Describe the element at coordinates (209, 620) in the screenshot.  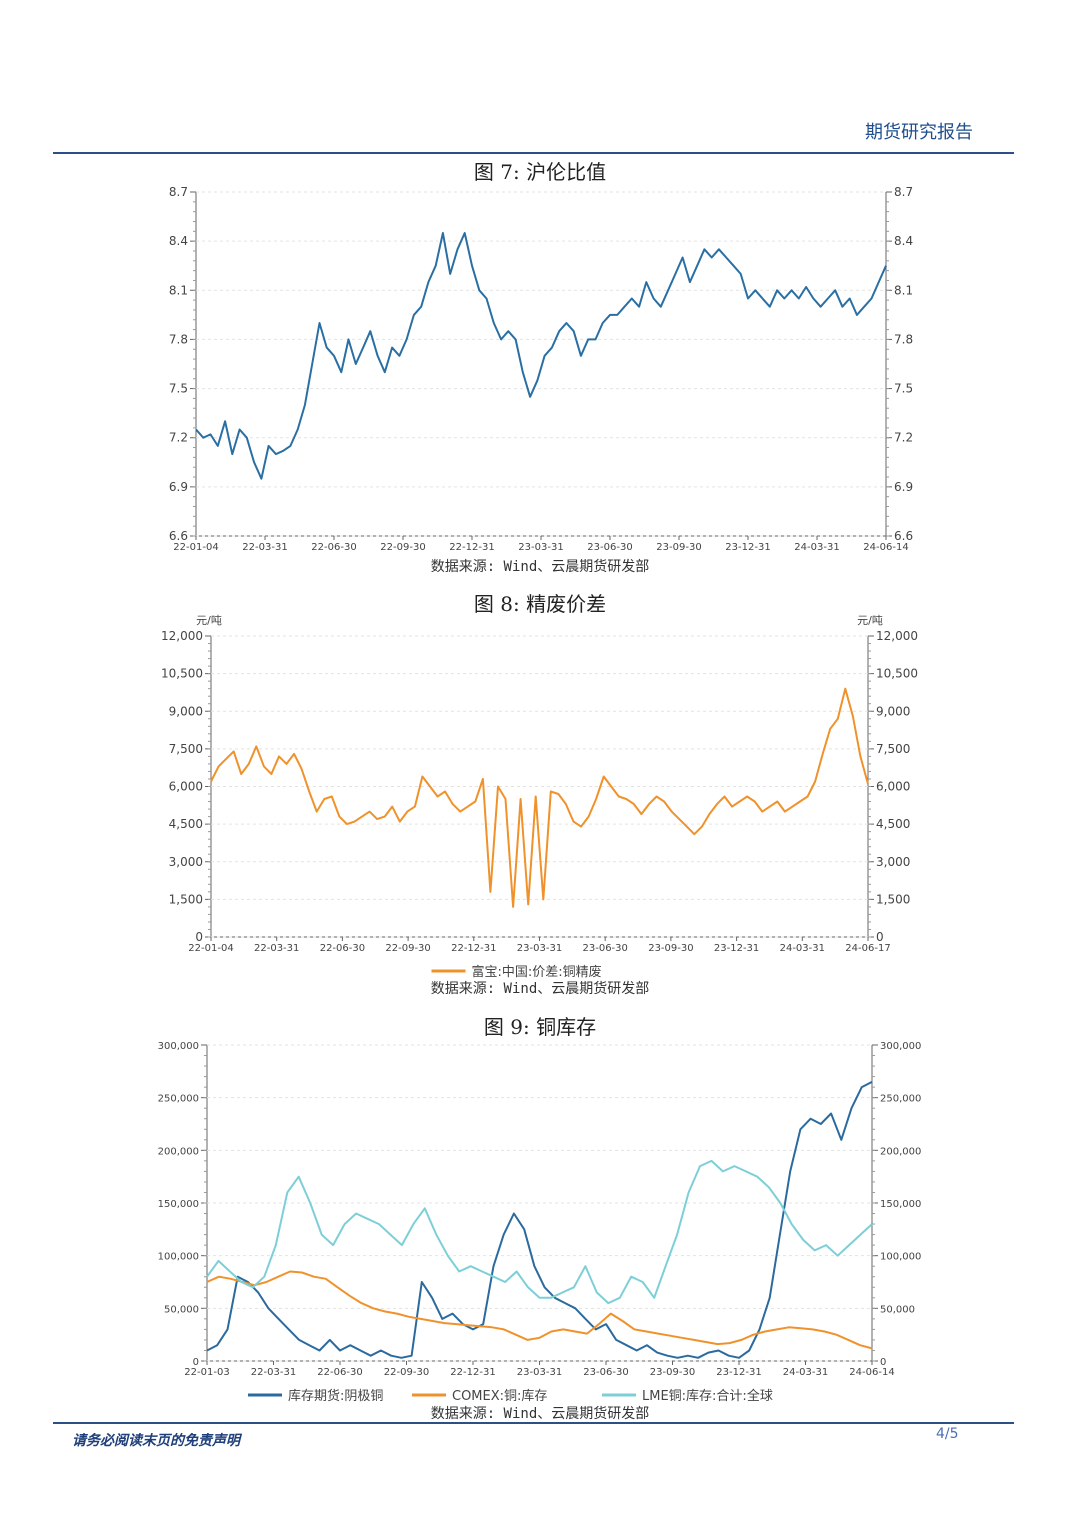
I see `y-unit-label: 元/吨` at that location.